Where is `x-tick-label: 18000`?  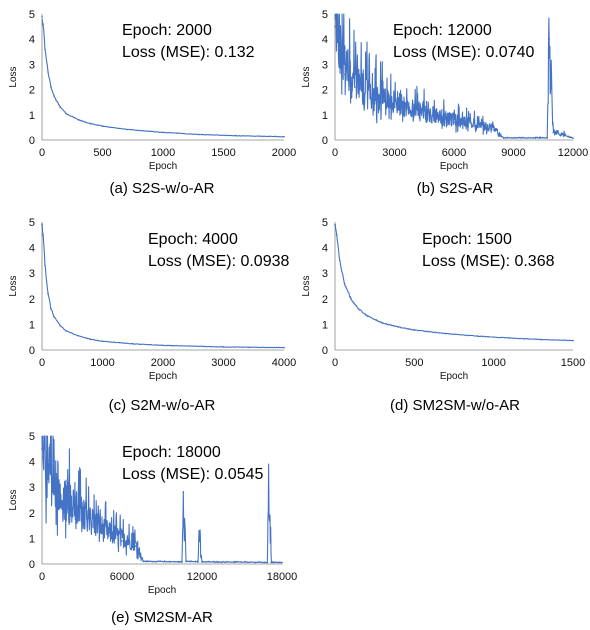
x-tick-label: 18000 is located at coordinates (282, 577).